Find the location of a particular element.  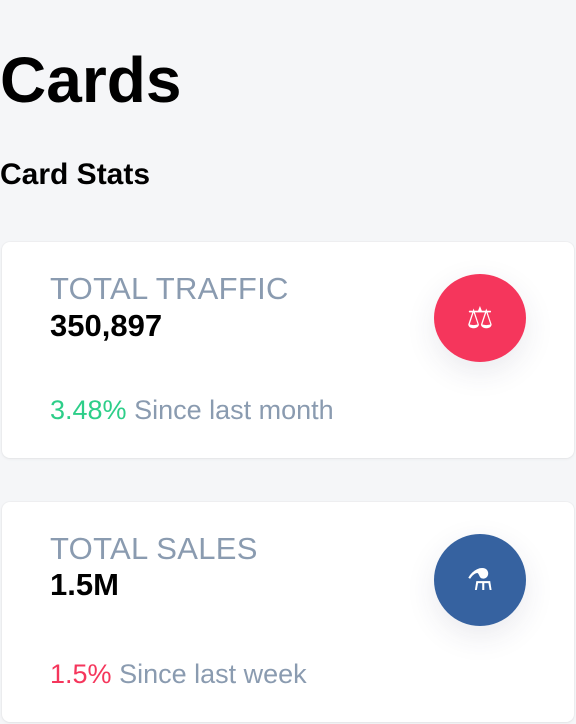

card-footer: 3.48% Since last month is located at coordinates (192, 410).